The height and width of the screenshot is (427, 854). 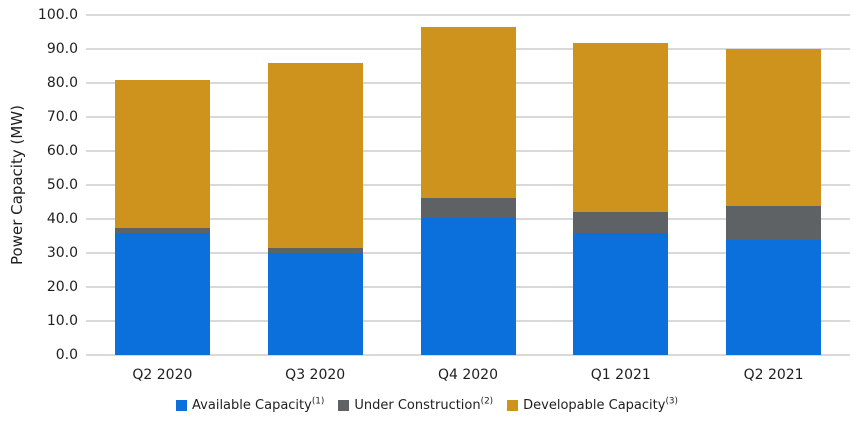 I want to click on y-tick-label: 70.0, so click(x=62, y=117).